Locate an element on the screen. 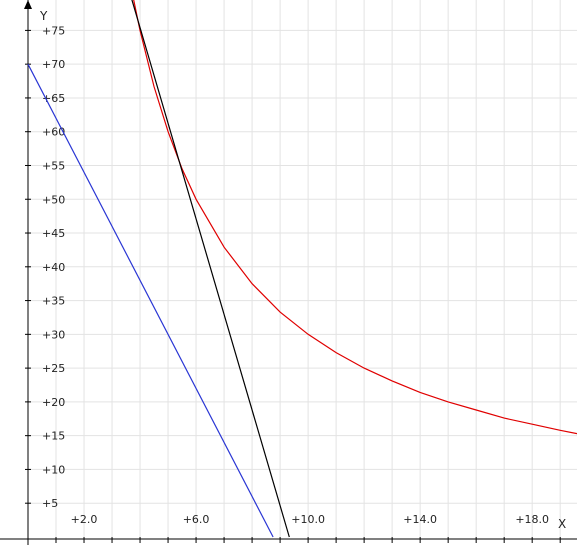  y-tick-label: +5 is located at coordinates (50, 503).